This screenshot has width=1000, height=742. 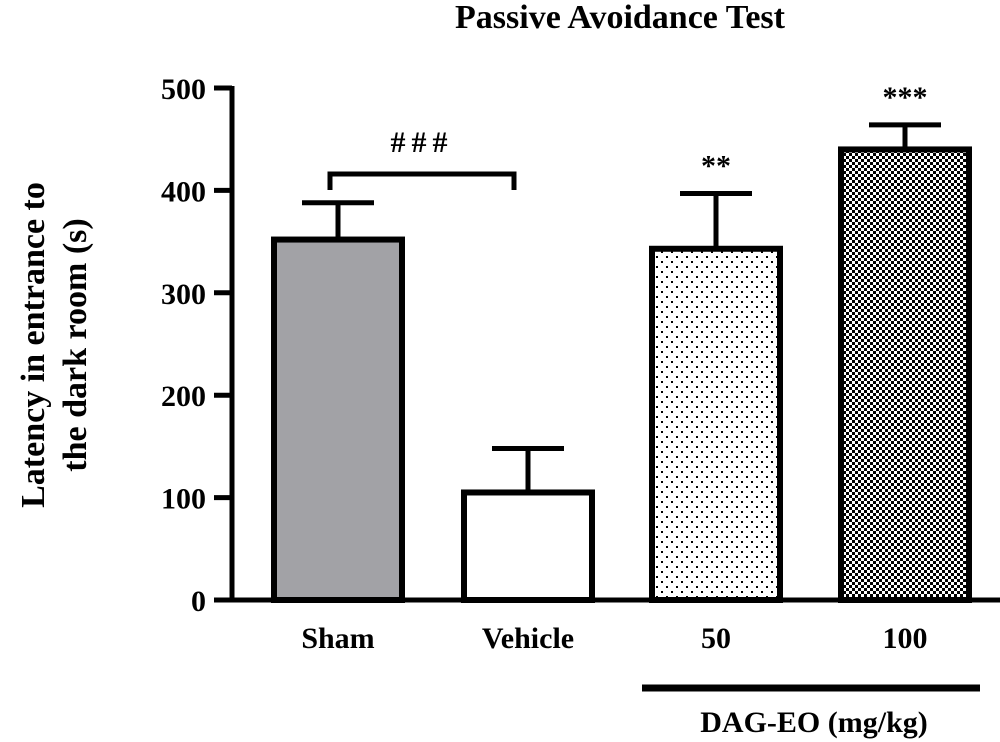 What do you see at coordinates (338, 419) in the screenshot?
I see `bar-sham` at bounding box center [338, 419].